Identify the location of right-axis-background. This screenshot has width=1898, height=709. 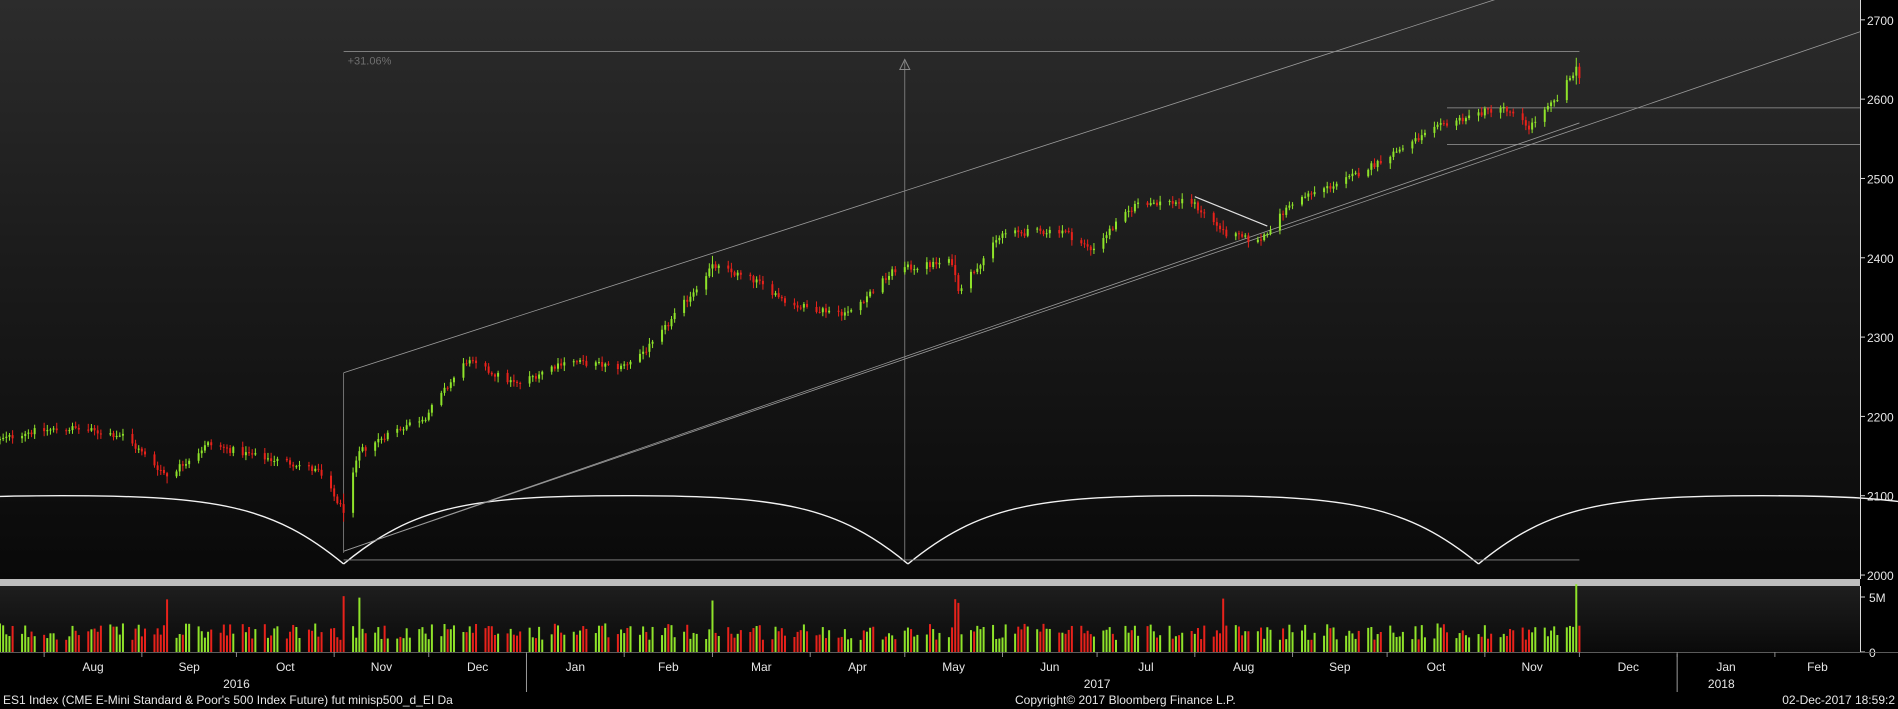
(1879, 326).